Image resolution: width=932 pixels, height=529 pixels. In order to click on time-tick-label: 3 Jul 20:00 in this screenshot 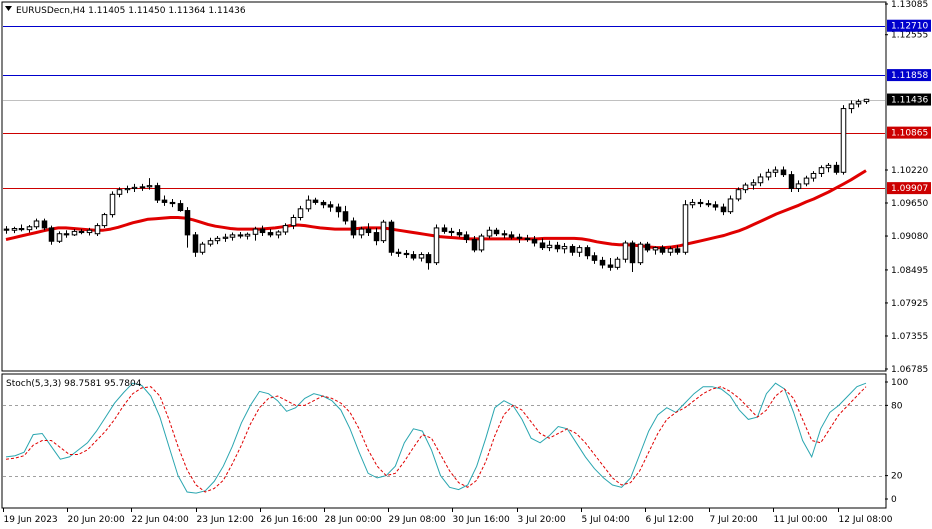, I will do `click(542, 520)`.